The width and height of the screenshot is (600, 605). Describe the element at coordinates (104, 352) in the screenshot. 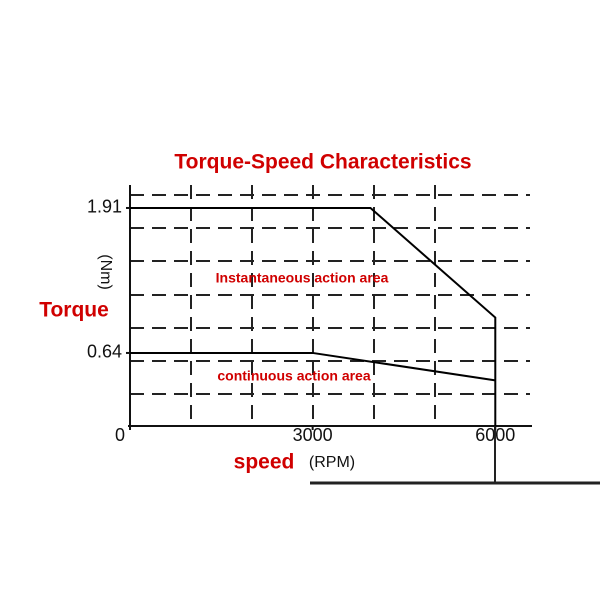

I see `y-tick-label: 0.64` at that location.